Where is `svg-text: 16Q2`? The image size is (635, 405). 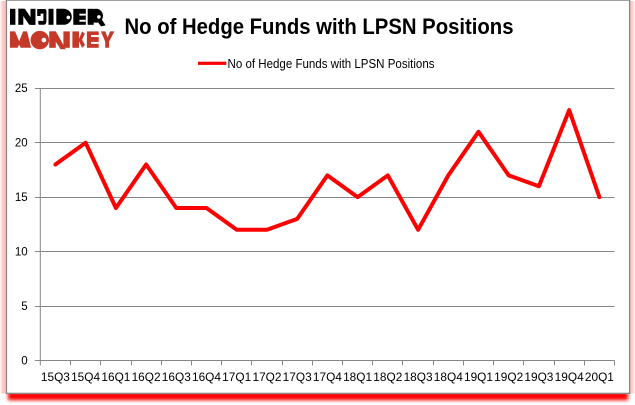
svg-text: 16Q2 is located at coordinates (146, 378).